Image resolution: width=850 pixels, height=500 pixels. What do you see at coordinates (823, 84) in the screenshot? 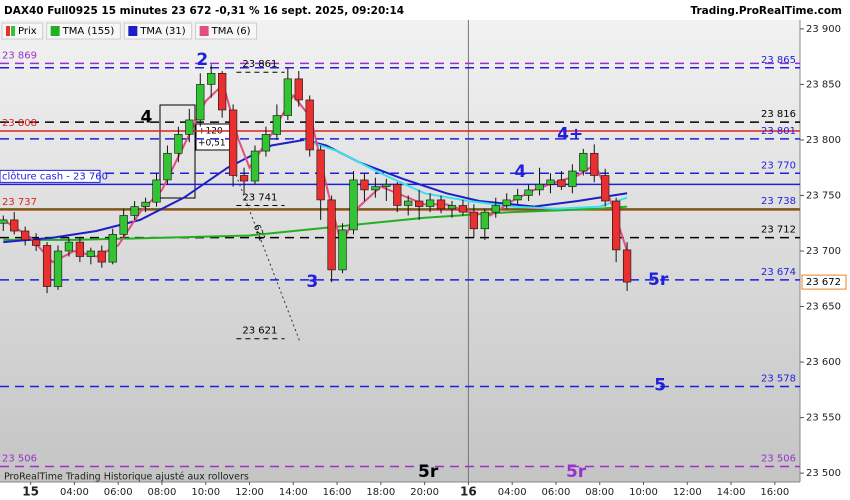
I see `y-tick-label: 23 850` at bounding box center [823, 84].